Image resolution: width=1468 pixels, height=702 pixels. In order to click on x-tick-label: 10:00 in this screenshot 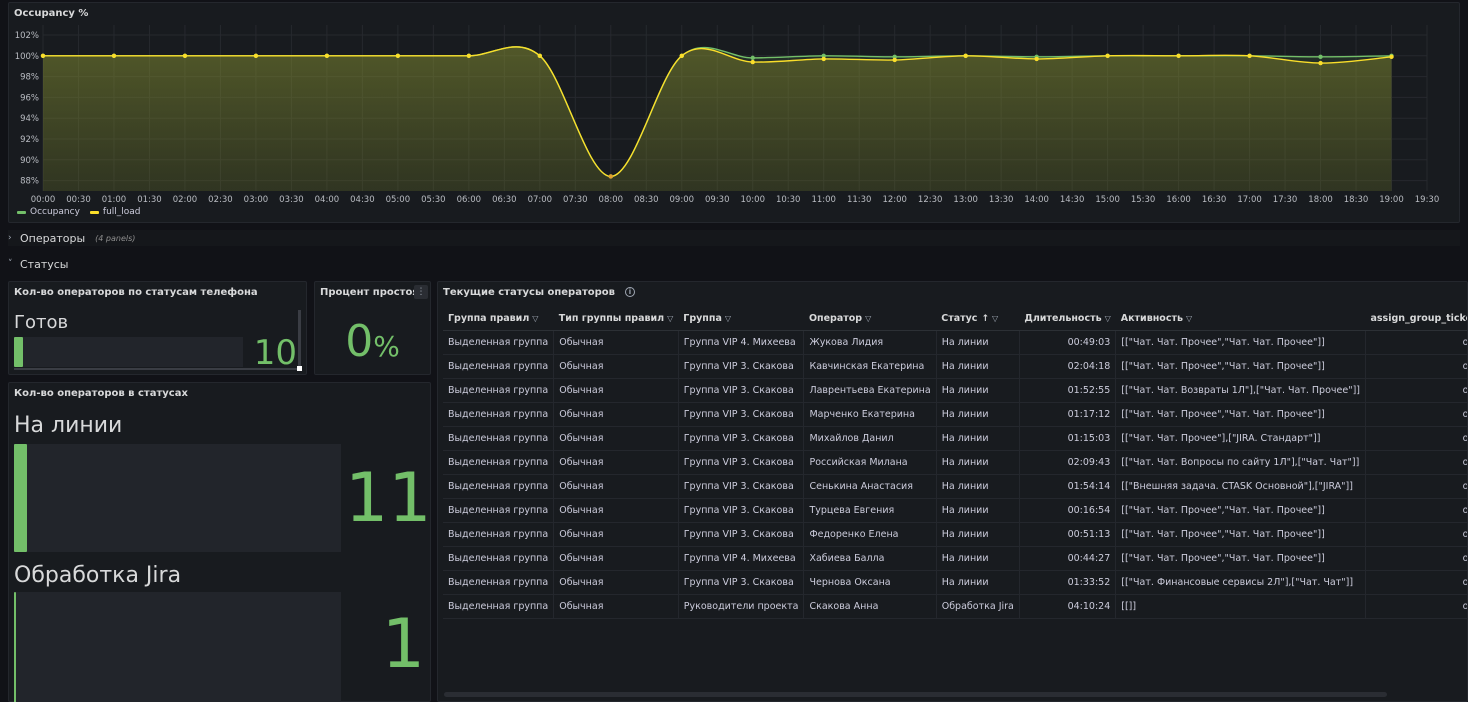, I will do `click(752, 199)`.